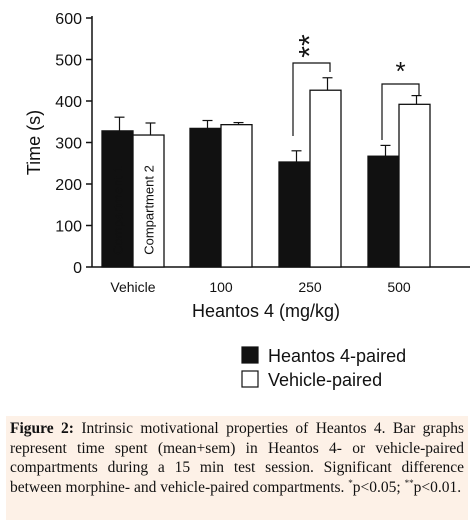 The height and width of the screenshot is (525, 474). Describe the element at coordinates (42, 428) in the screenshot. I see `caption-label: Figure 2:` at that location.